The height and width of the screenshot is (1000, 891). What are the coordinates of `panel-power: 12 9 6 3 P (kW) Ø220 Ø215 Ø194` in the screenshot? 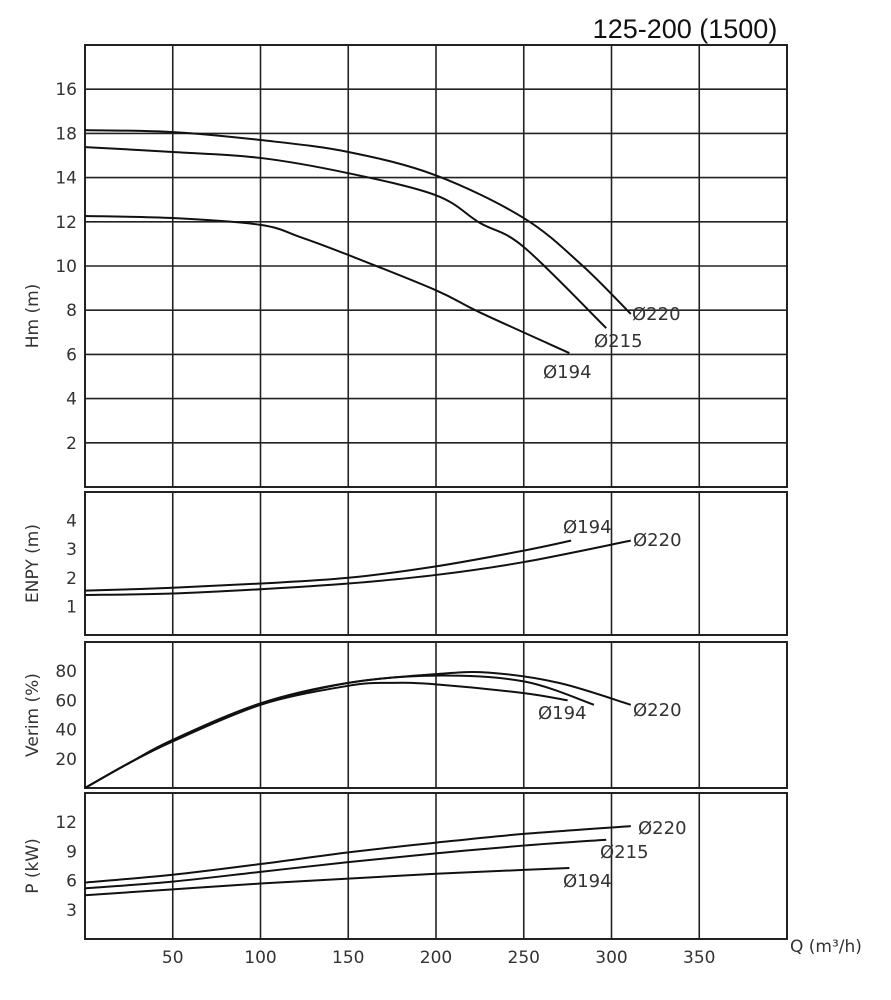 It's located at (405, 866).